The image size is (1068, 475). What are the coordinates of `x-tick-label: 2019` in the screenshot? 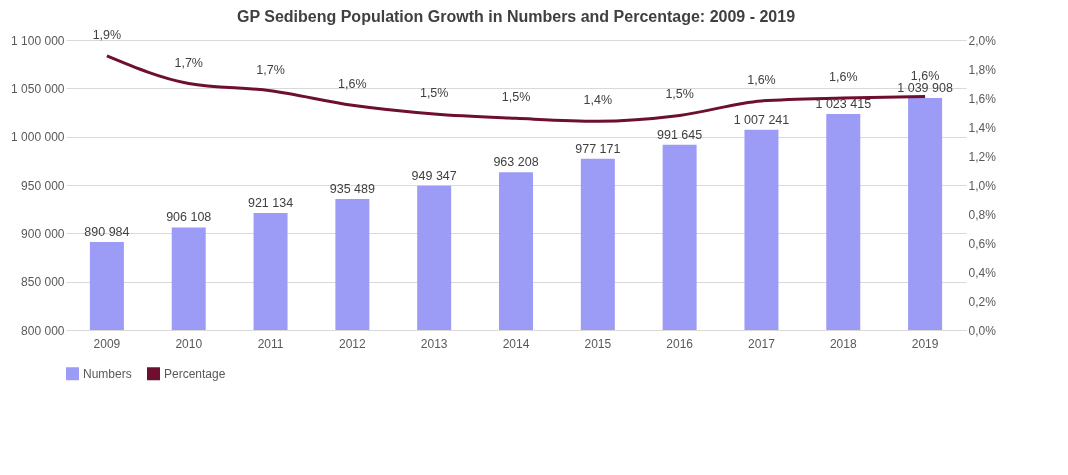 It's located at (925, 343).